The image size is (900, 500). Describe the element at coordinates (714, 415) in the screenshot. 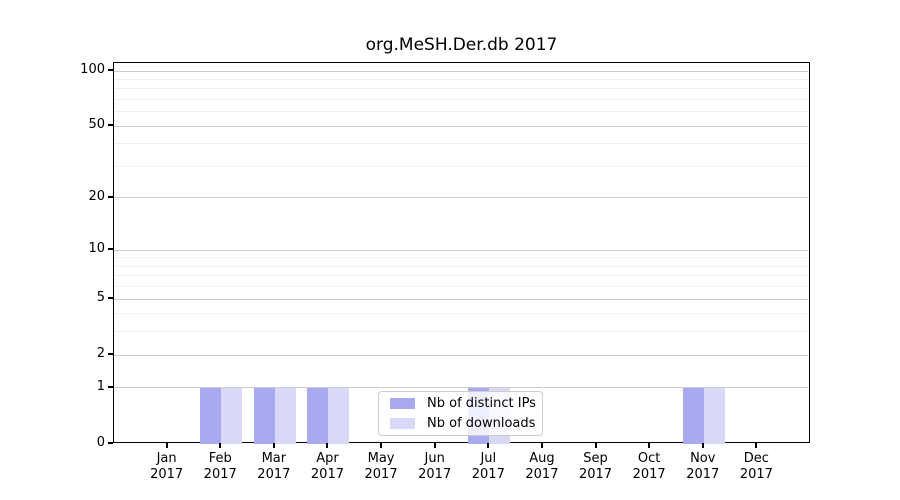

I see `bar-nb-of-downloads-Nov` at that location.